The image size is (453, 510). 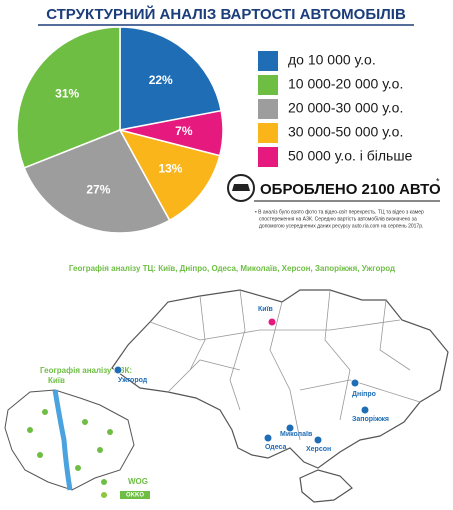 I want to click on slice-label: 31%, so click(x=67, y=93).